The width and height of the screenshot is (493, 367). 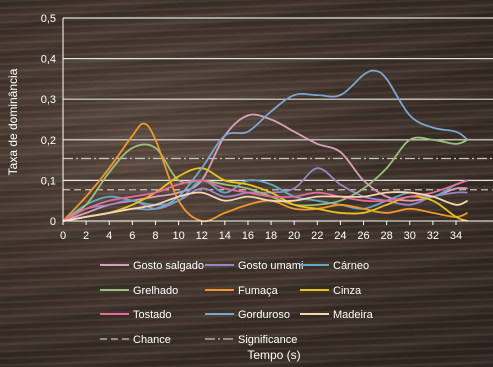 What do you see at coordinates (267, 340) in the screenshot?
I see `legend-label-significance: Significance` at bounding box center [267, 340].